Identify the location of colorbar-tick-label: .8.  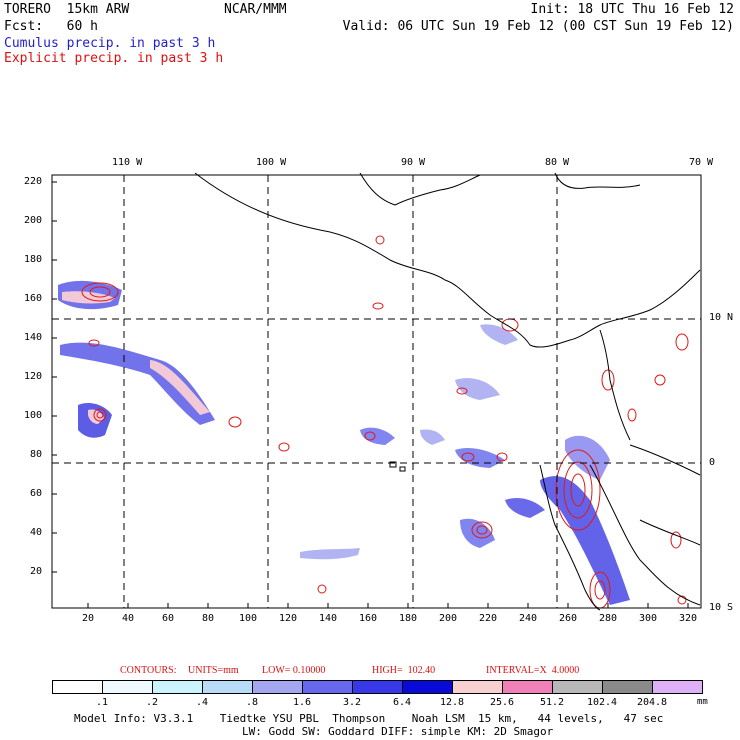
(252, 702).